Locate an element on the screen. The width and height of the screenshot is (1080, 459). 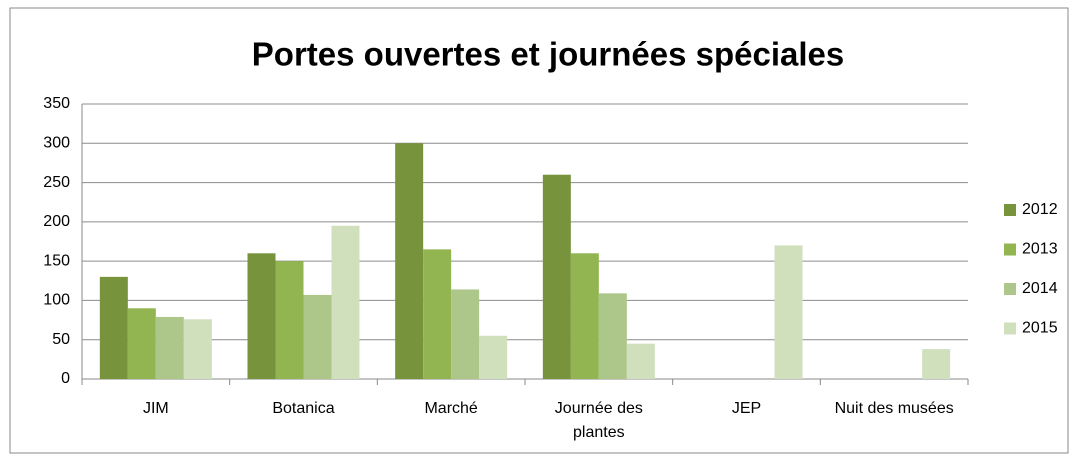
y-tick-label: 250 is located at coordinates (56, 182).